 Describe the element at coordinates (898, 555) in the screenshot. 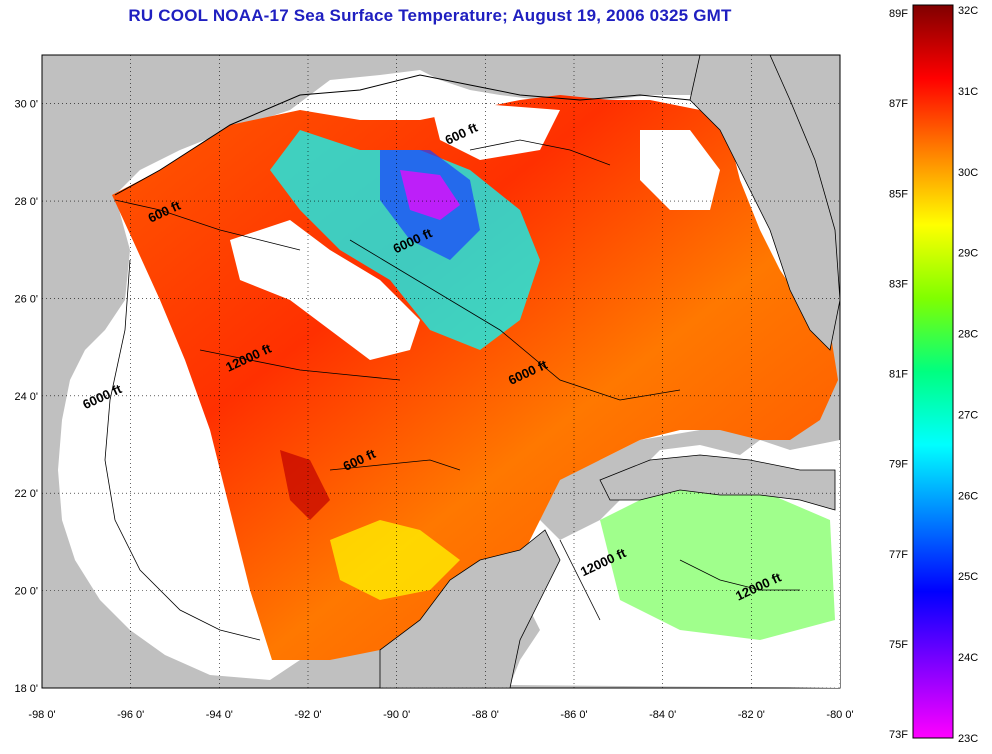

I see `colorbar-fahrenheit-label: 77F` at that location.